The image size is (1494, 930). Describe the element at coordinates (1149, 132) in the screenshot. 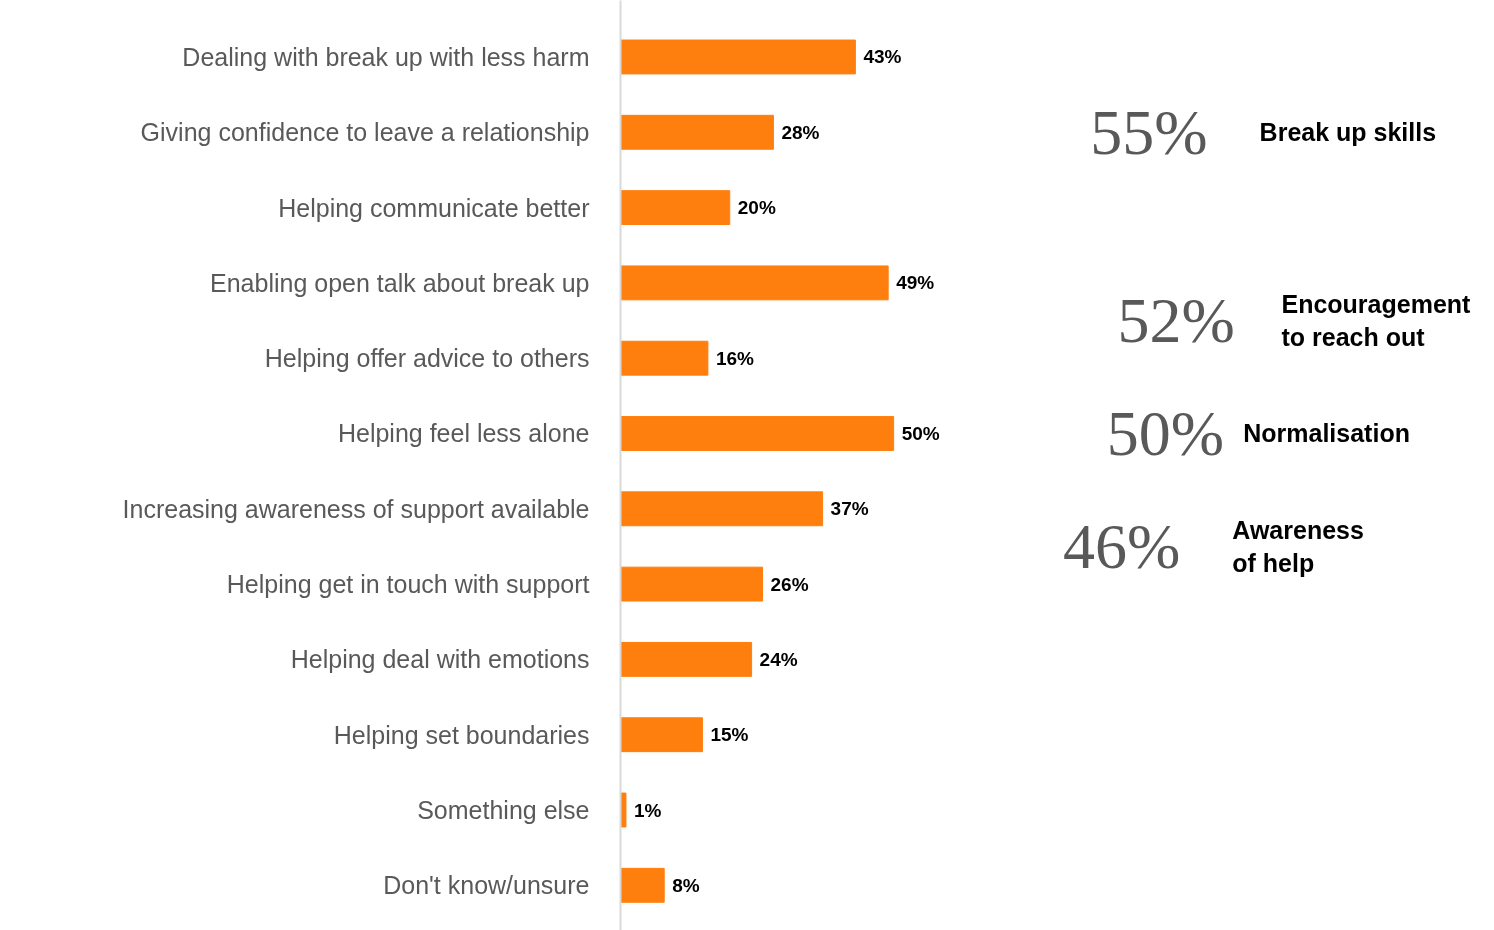

I see `text: 55%` at that location.